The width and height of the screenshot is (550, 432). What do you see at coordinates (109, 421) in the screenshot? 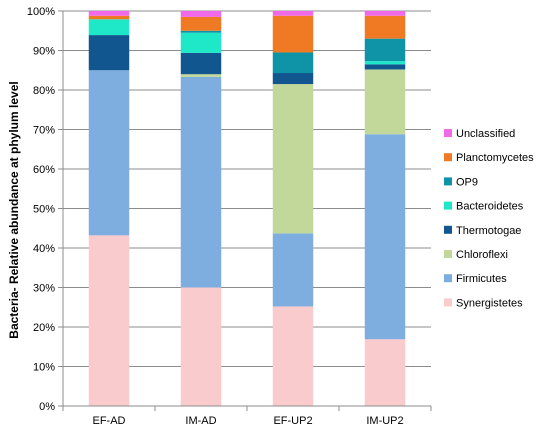
I see `x-tick-label: EF-AD` at bounding box center [109, 421].